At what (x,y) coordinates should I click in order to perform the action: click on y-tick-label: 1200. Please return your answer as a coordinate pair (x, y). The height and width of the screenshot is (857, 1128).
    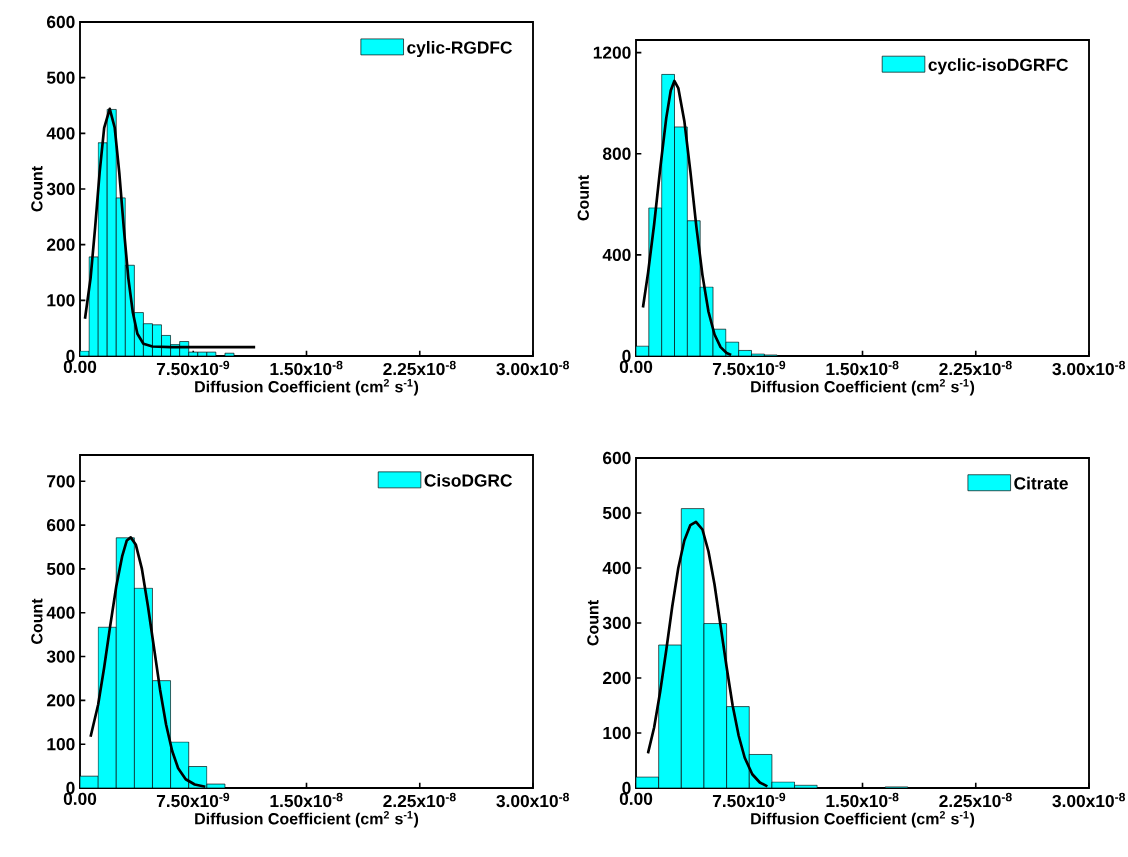
    Looking at the image, I should click on (612, 52).